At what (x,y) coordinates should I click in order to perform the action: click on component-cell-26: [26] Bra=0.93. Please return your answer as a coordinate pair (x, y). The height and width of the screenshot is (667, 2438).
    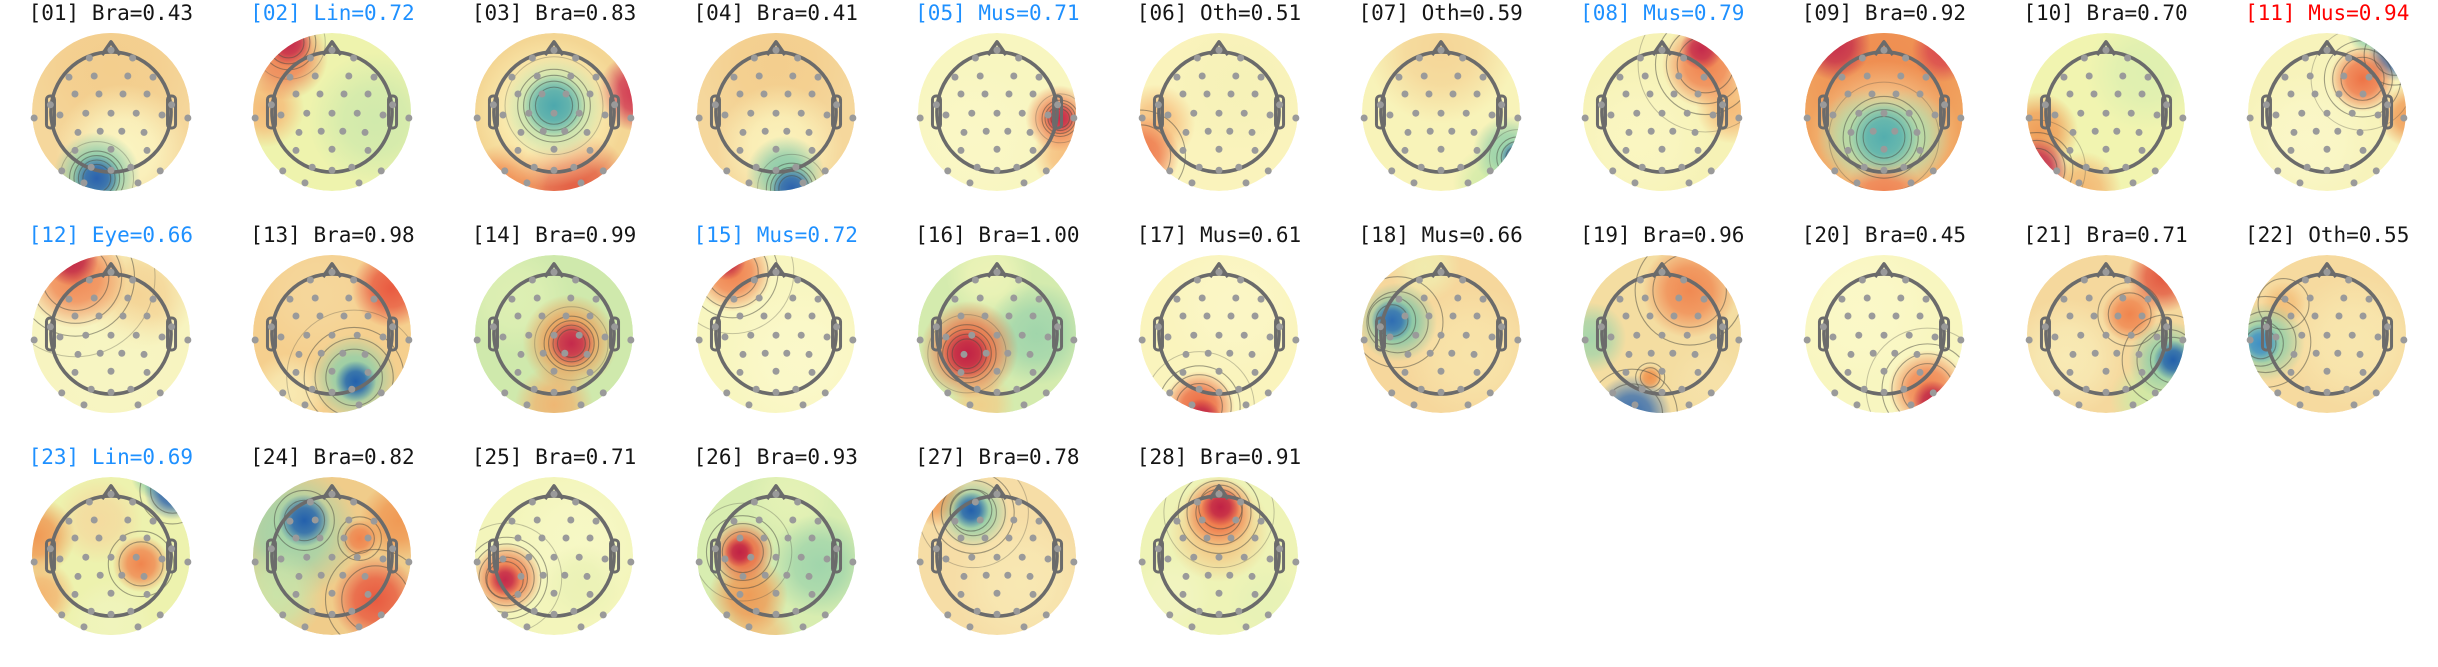
    Looking at the image, I should click on (776, 555).